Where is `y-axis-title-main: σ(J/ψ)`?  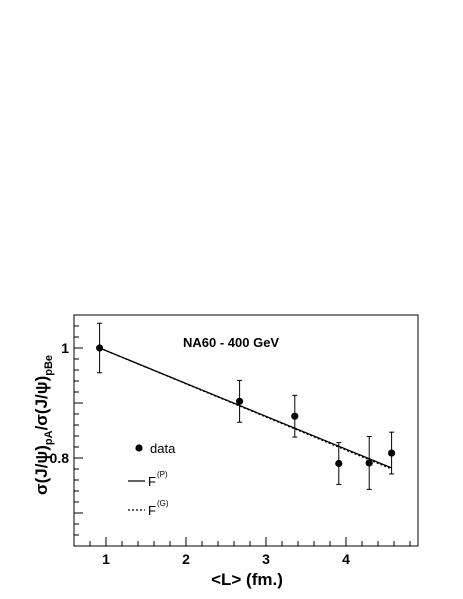 y-axis-title-main: σ(J/ψ) is located at coordinates (41, 470).